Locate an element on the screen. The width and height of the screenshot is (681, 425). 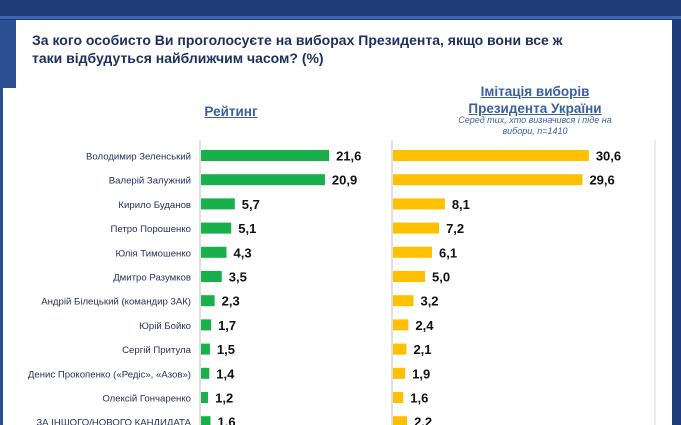
rating-value-label: 20,9 is located at coordinates (344, 180).